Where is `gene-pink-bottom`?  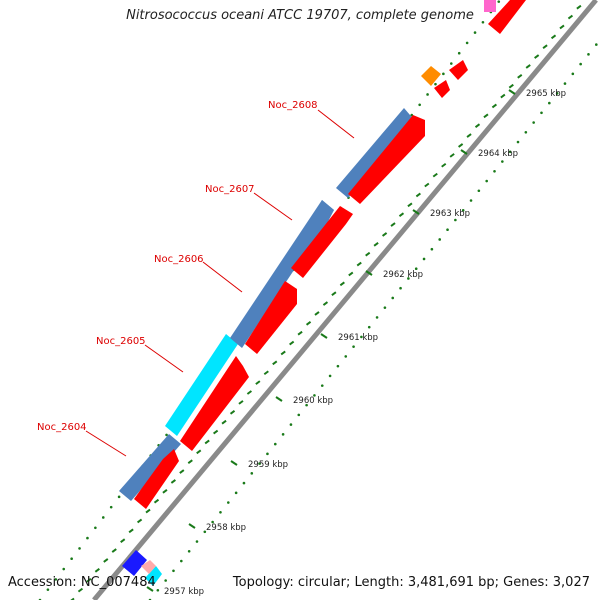 gene-pink-bottom is located at coordinates (148, 567).